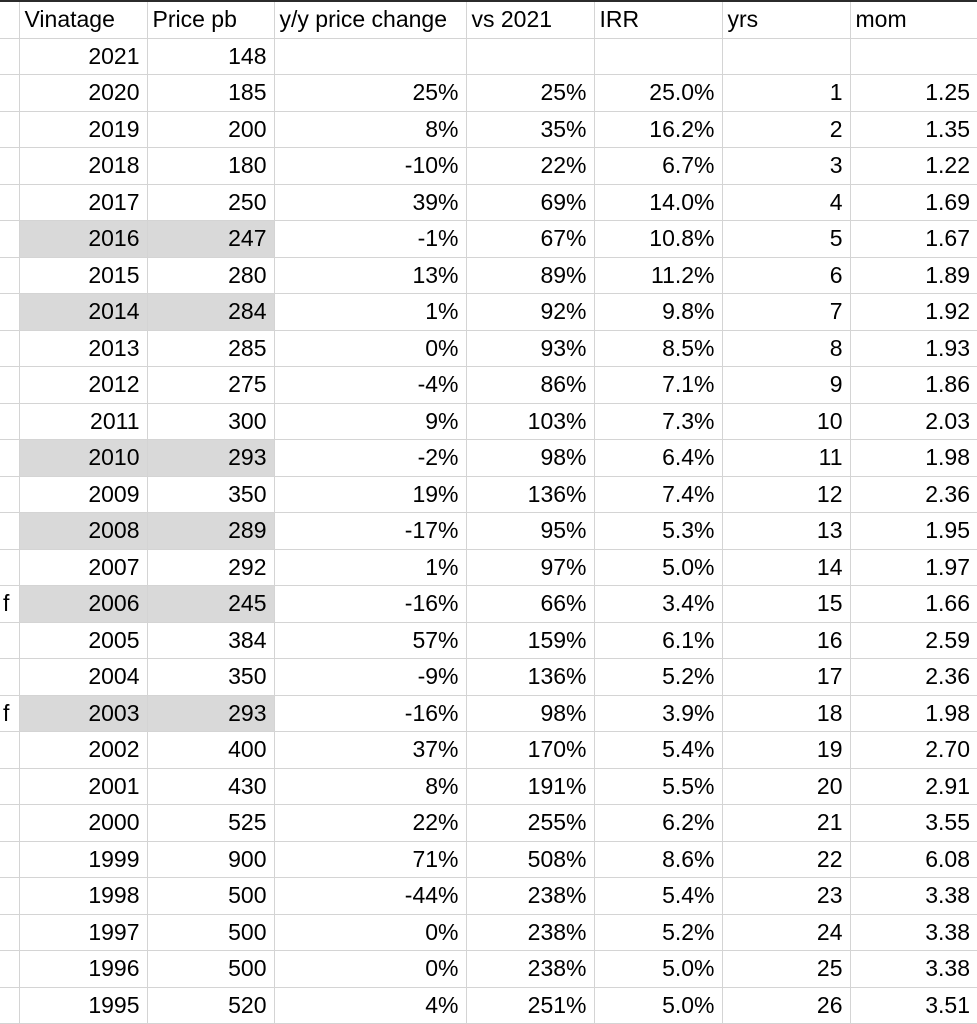  Describe the element at coordinates (658, 275) in the screenshot. I see `cell-irr: 11.2%` at that location.